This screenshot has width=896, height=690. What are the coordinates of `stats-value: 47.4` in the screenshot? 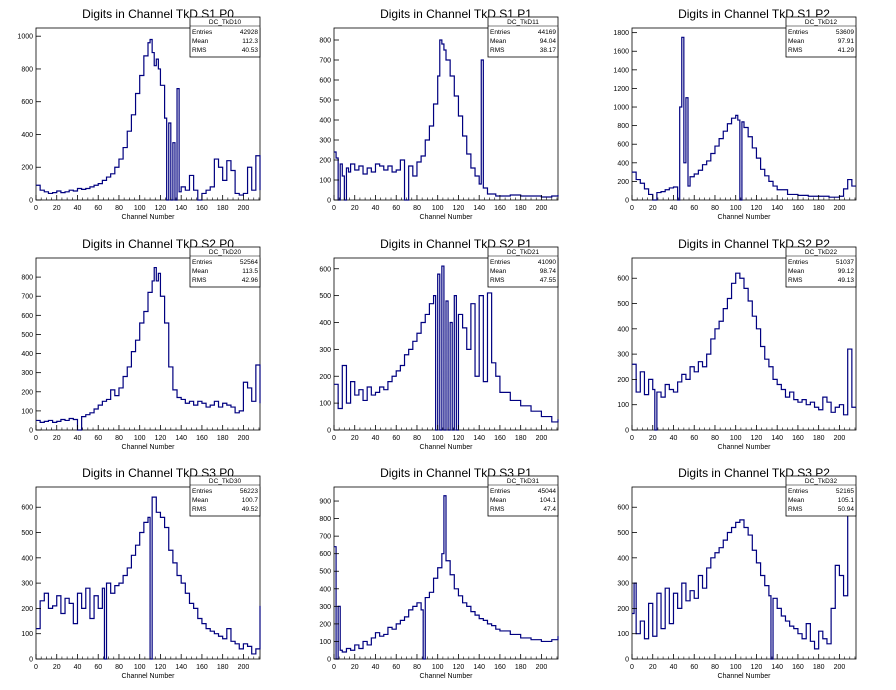 It's located at (549, 509).